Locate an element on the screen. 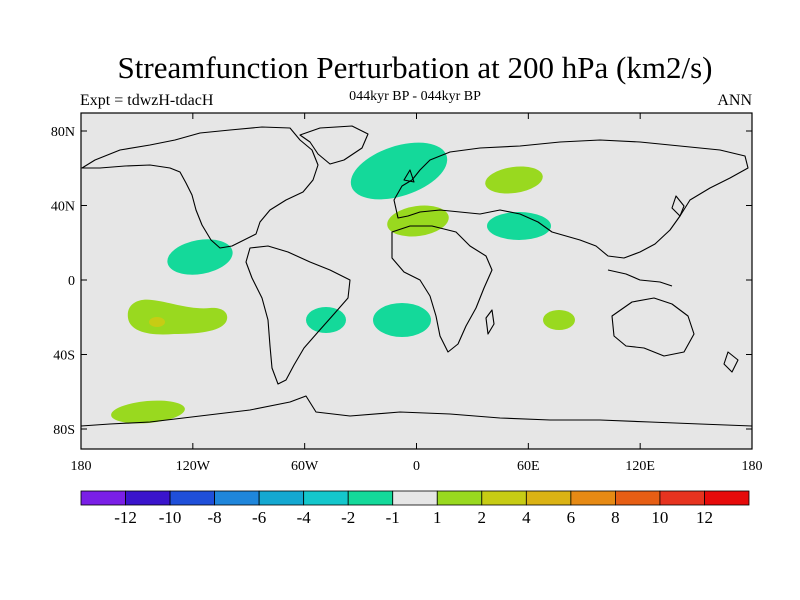 The width and height of the screenshot is (800, 600). coastline-indonesia is located at coordinates (640, 278).